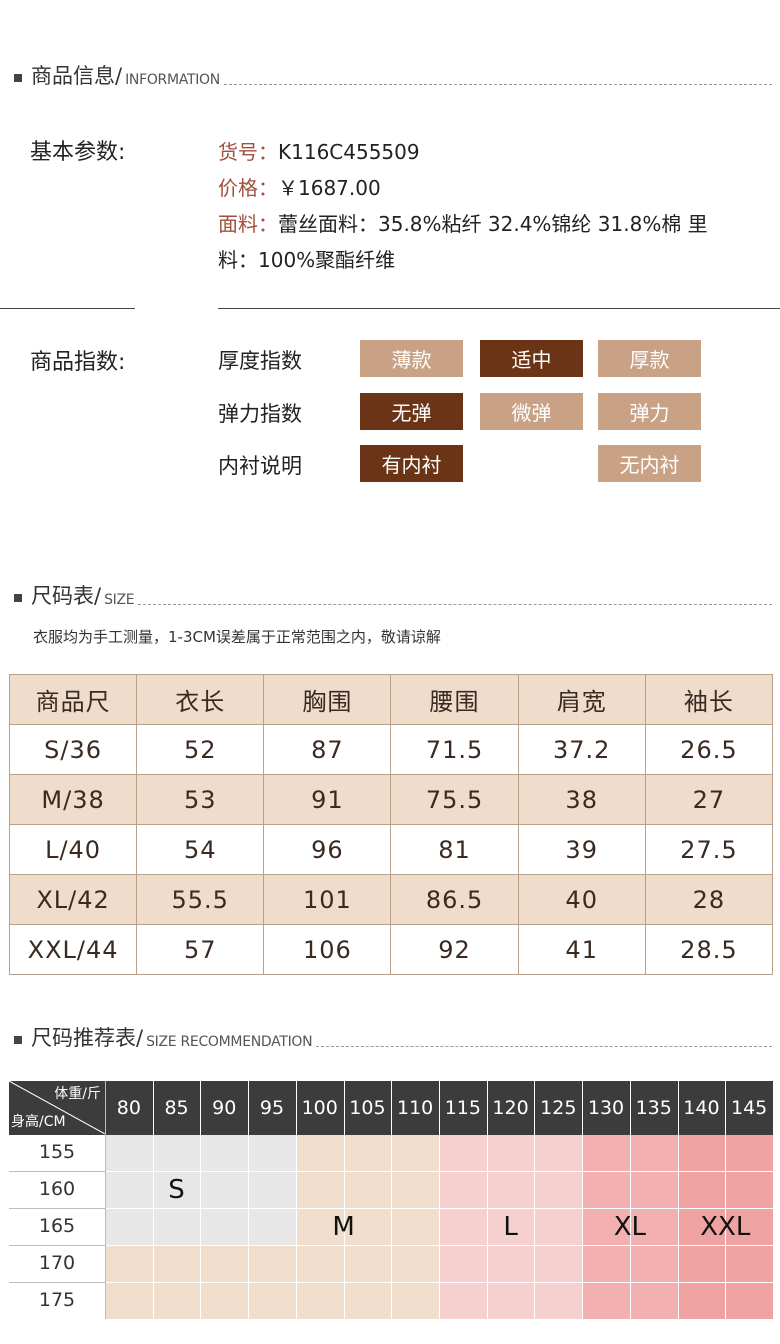  What do you see at coordinates (260, 414) in the screenshot?
I see `index-row-label: 弹力指数` at bounding box center [260, 414].